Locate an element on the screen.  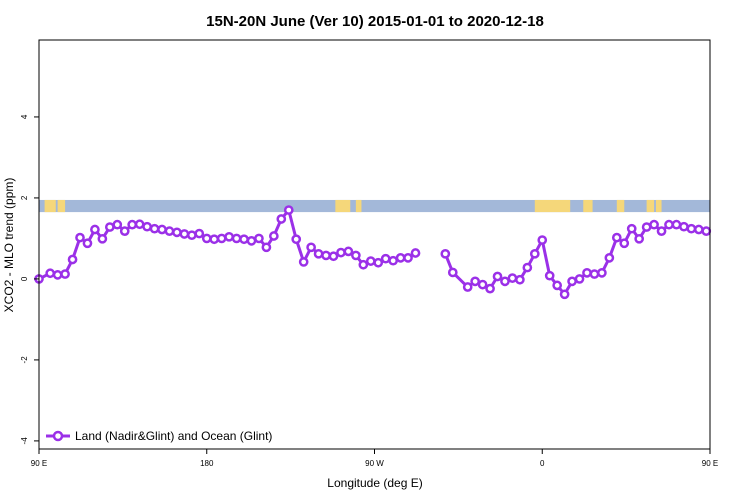
y-tick-label: 4 is located at coordinates (24, 116).